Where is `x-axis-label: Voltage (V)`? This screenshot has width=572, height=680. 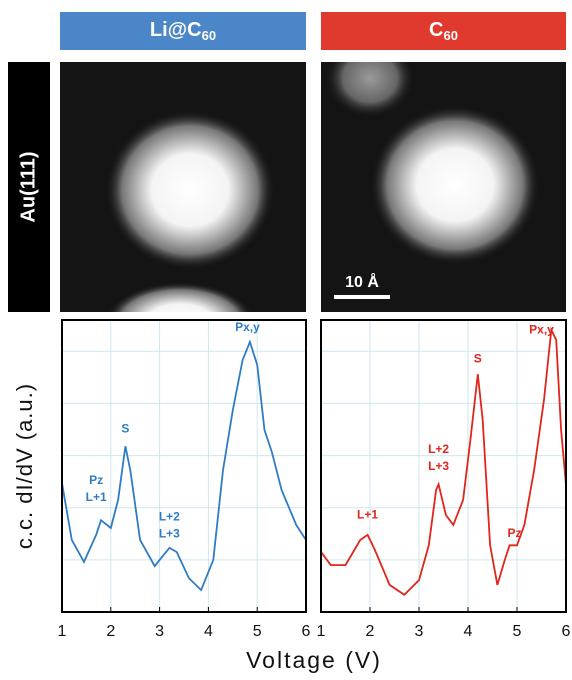
x-axis-label: Voltage (V) is located at coordinates (314, 660).